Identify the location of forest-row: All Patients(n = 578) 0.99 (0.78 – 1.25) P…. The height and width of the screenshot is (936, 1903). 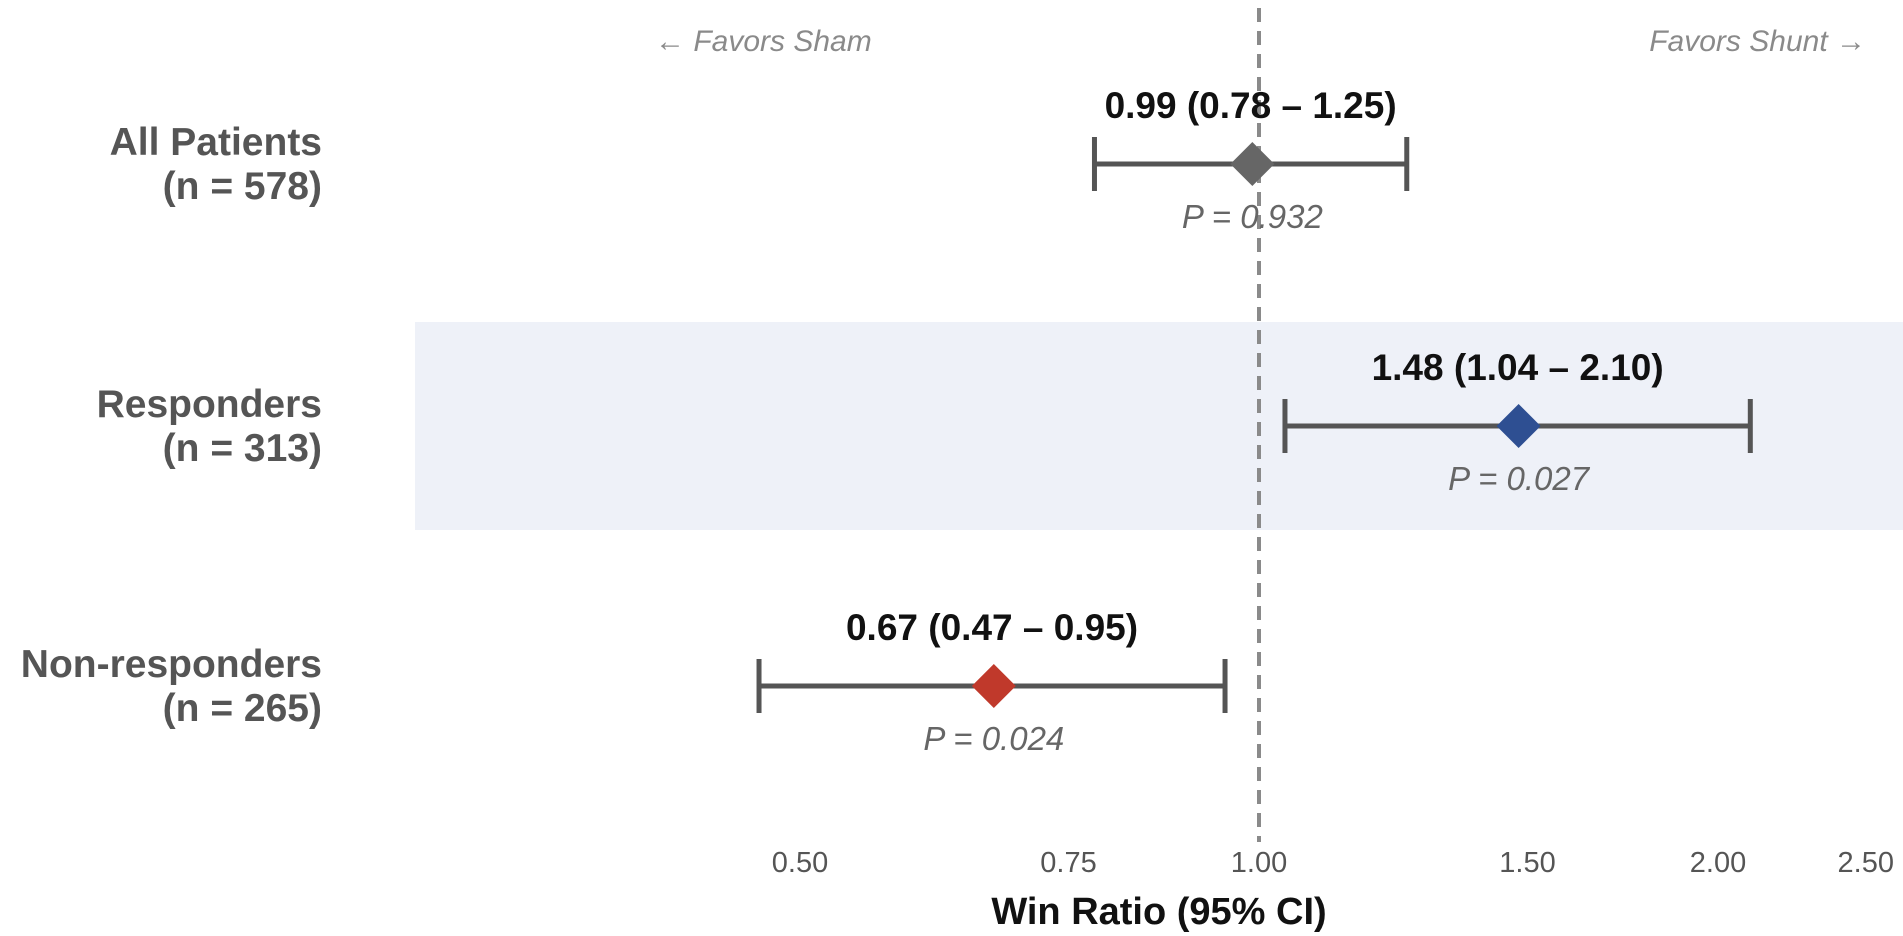
(760, 160).